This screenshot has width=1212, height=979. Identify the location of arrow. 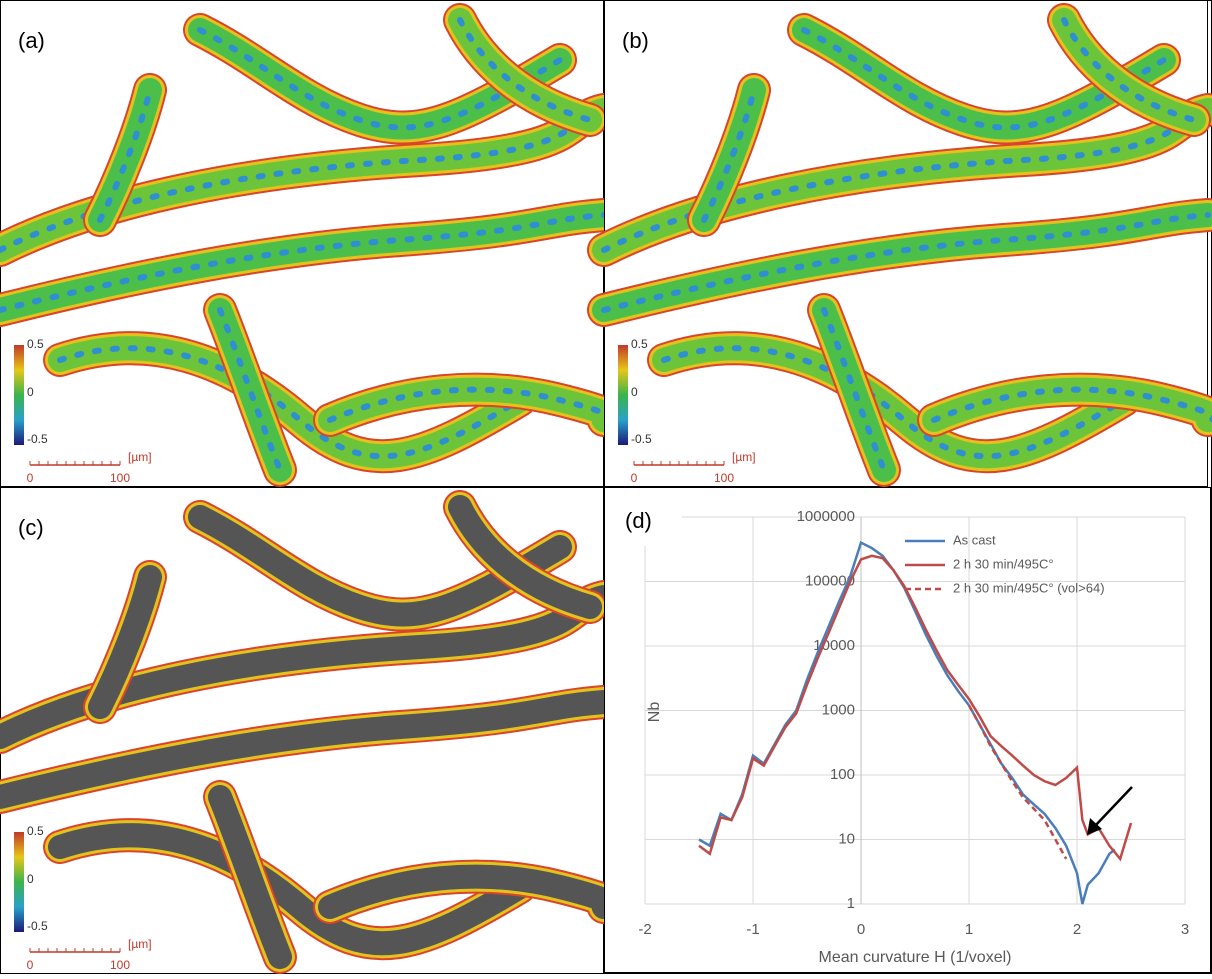
(1113, 807).